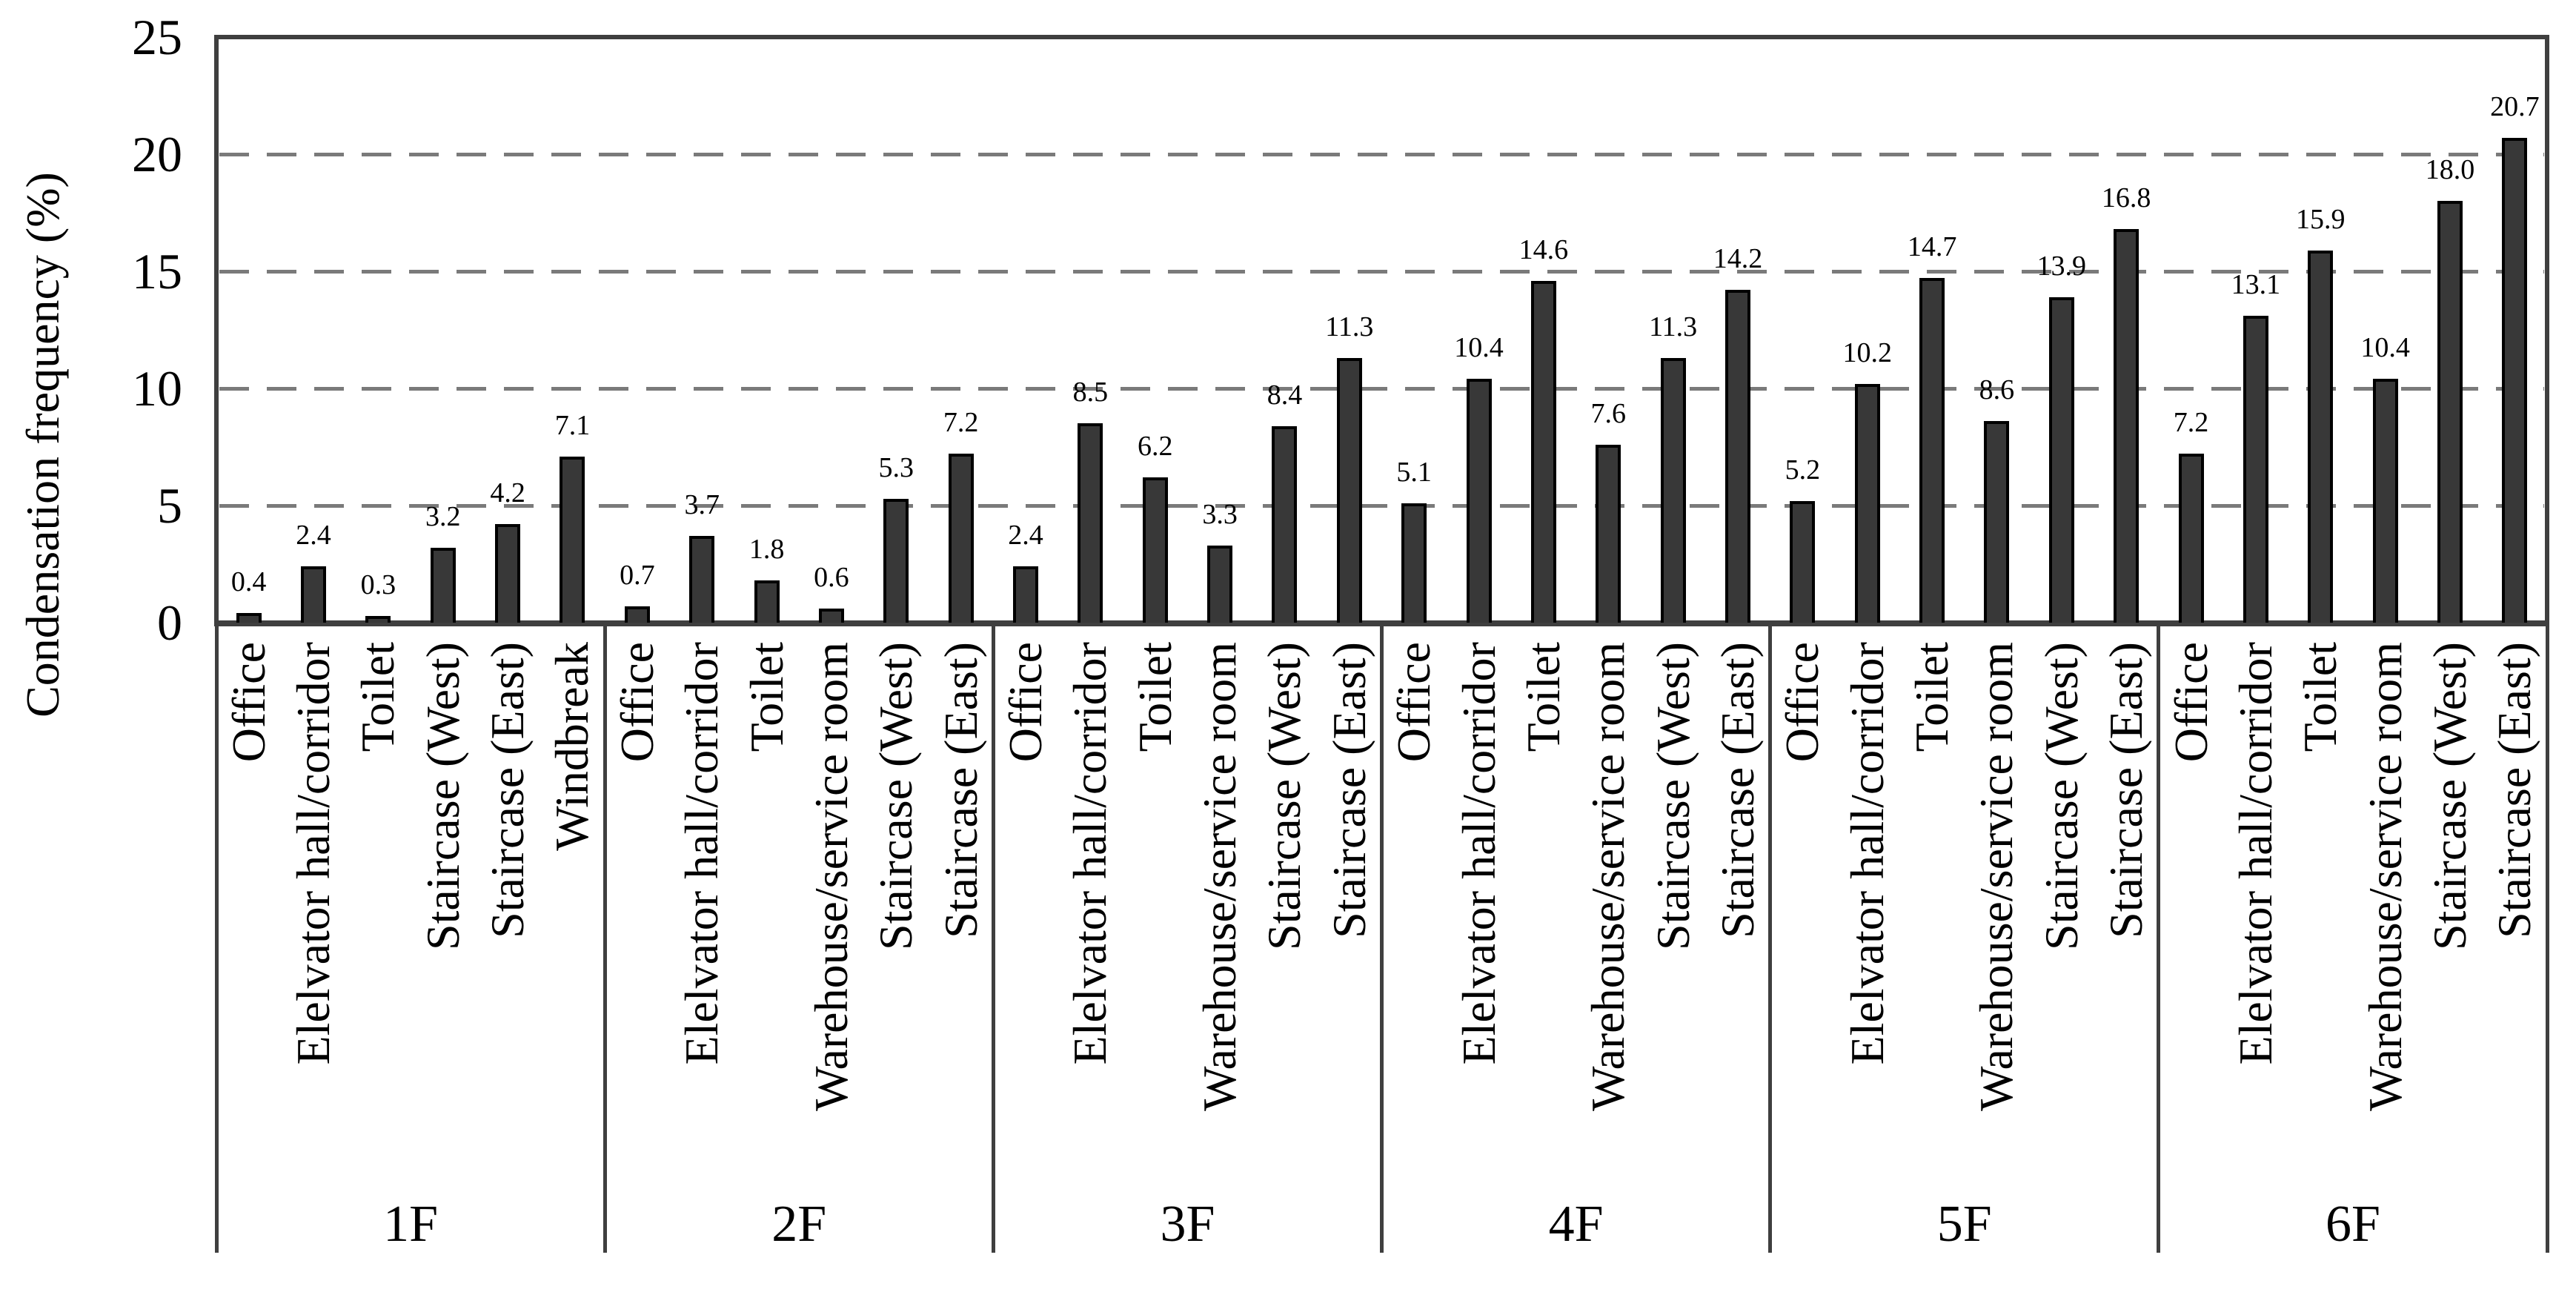 This screenshot has height=1292, width=2576. Describe the element at coordinates (157, 271) in the screenshot. I see `y-tick-label: 15` at that location.